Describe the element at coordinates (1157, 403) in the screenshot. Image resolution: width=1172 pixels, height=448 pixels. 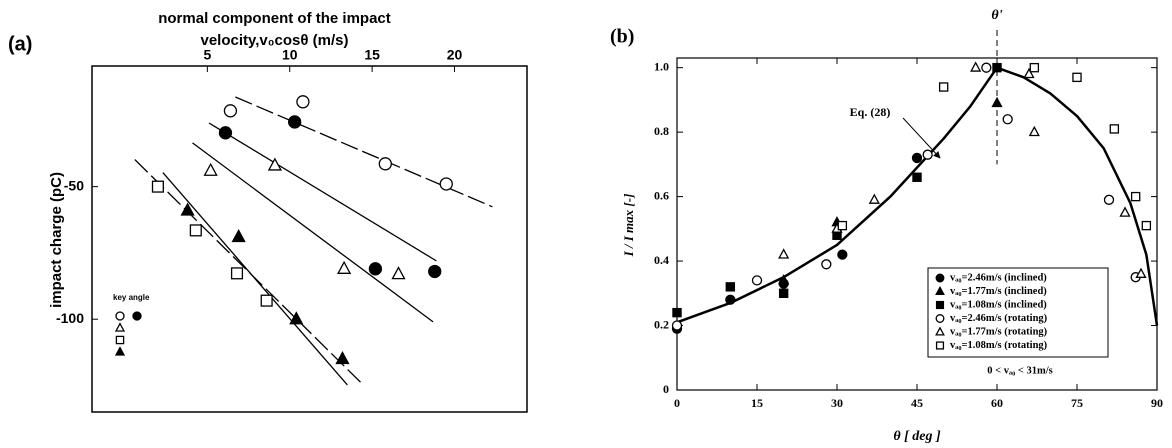
I see `x-tick-label: 90` at that location.